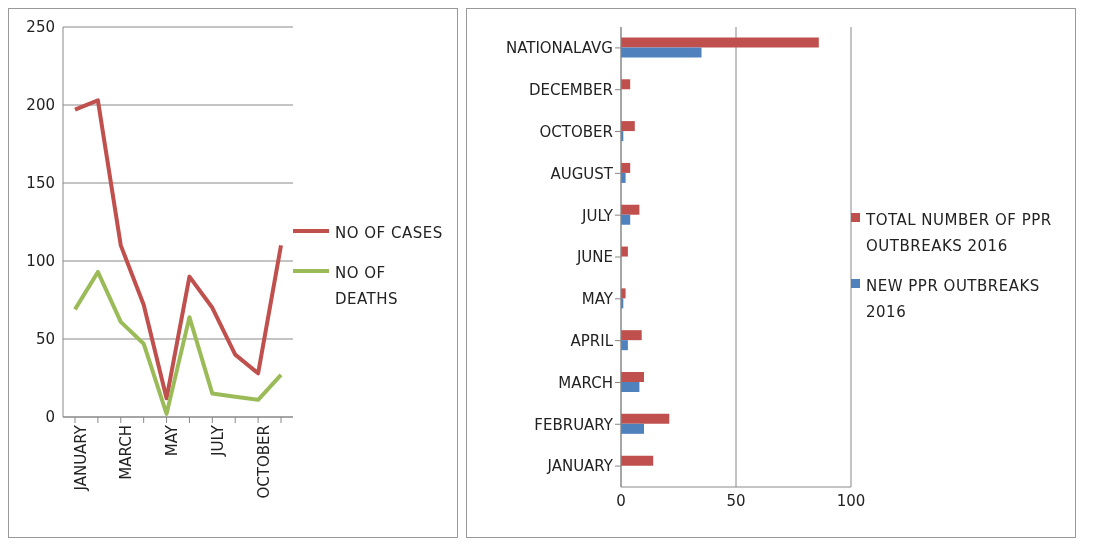 This screenshot has width=1099, height=545. I want to click on y-tick-label: 250, so click(40, 27).